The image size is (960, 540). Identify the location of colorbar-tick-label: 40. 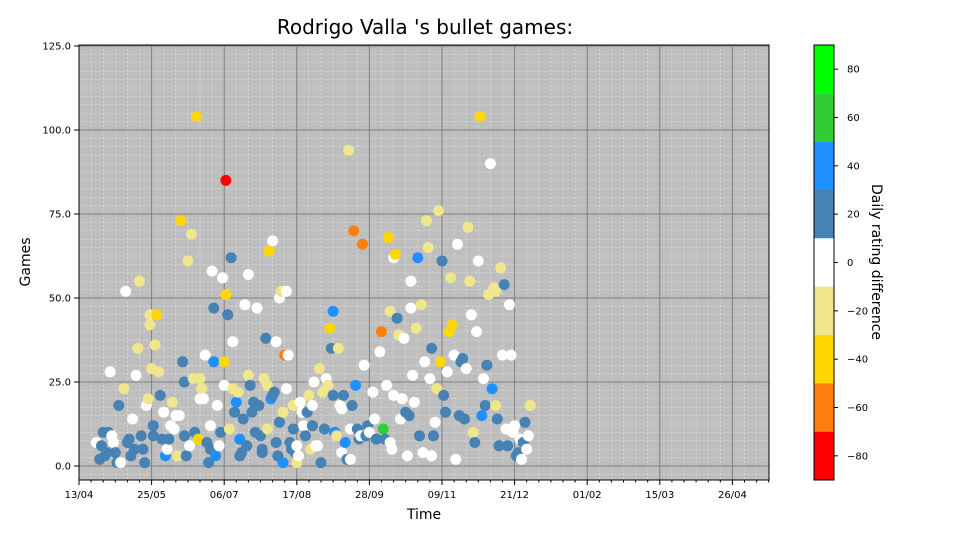
(853, 166).